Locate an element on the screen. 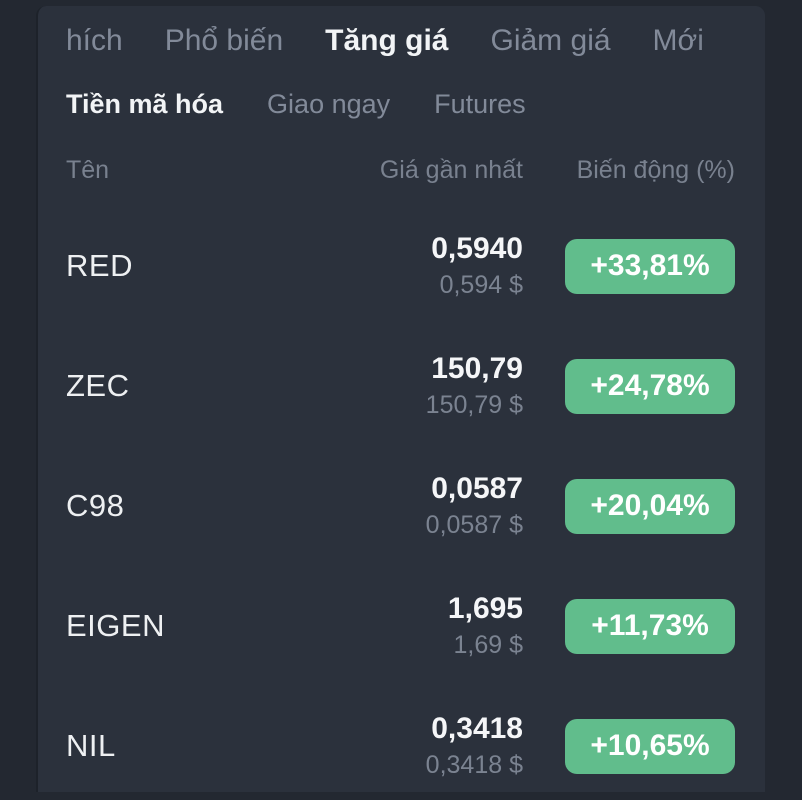 The height and width of the screenshot is (800, 802). change-badge: +24,78% is located at coordinates (650, 386).